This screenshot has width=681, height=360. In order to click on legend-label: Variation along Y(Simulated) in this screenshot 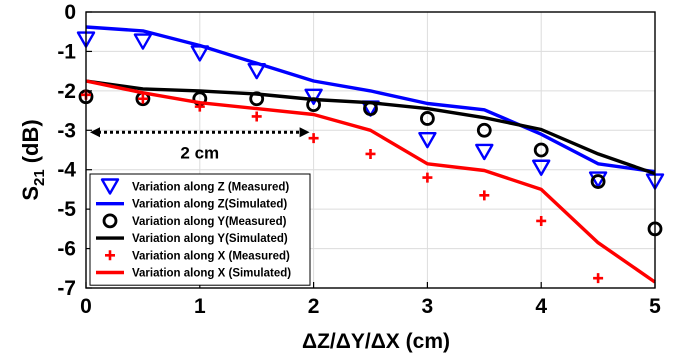, I will do `click(210, 239)`.